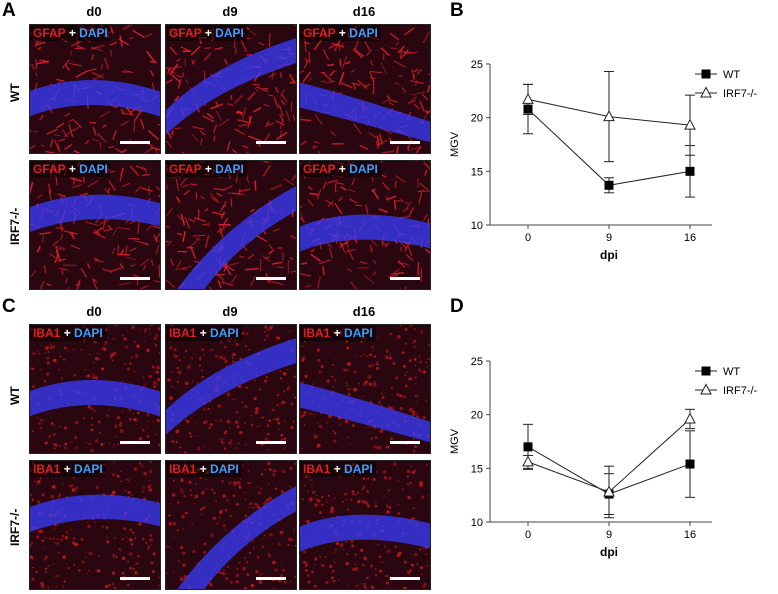  What do you see at coordinates (706, 92) in the screenshot?
I see `legend-marker-irf7` at bounding box center [706, 92].